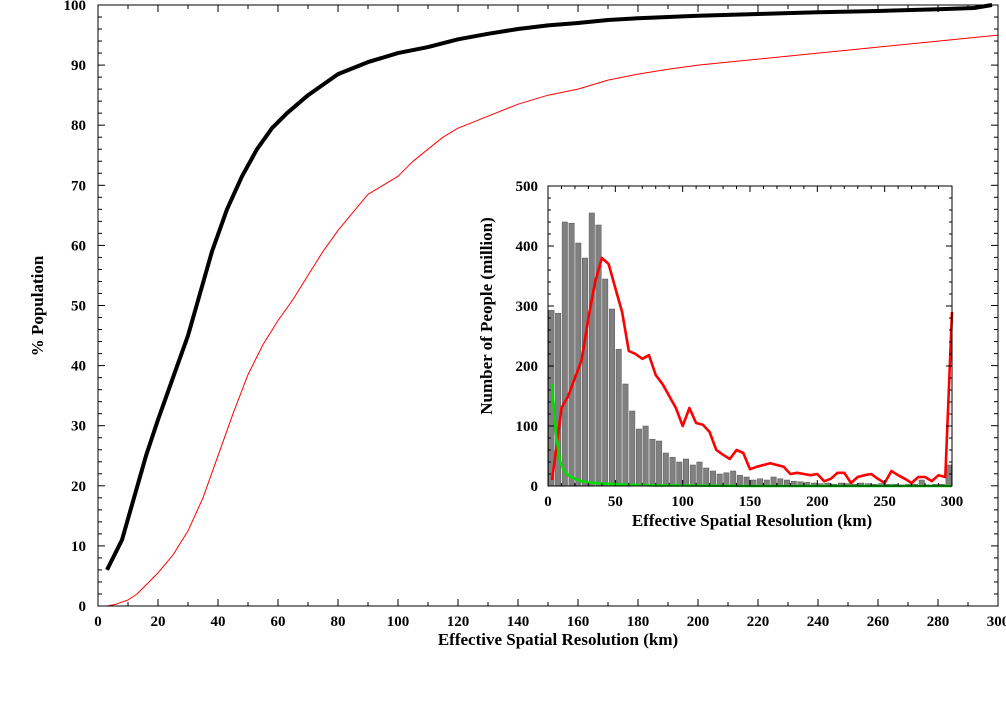 The height and width of the screenshot is (706, 1006). What do you see at coordinates (818, 622) in the screenshot?
I see `main-x-tick-label: 240` at bounding box center [818, 622].